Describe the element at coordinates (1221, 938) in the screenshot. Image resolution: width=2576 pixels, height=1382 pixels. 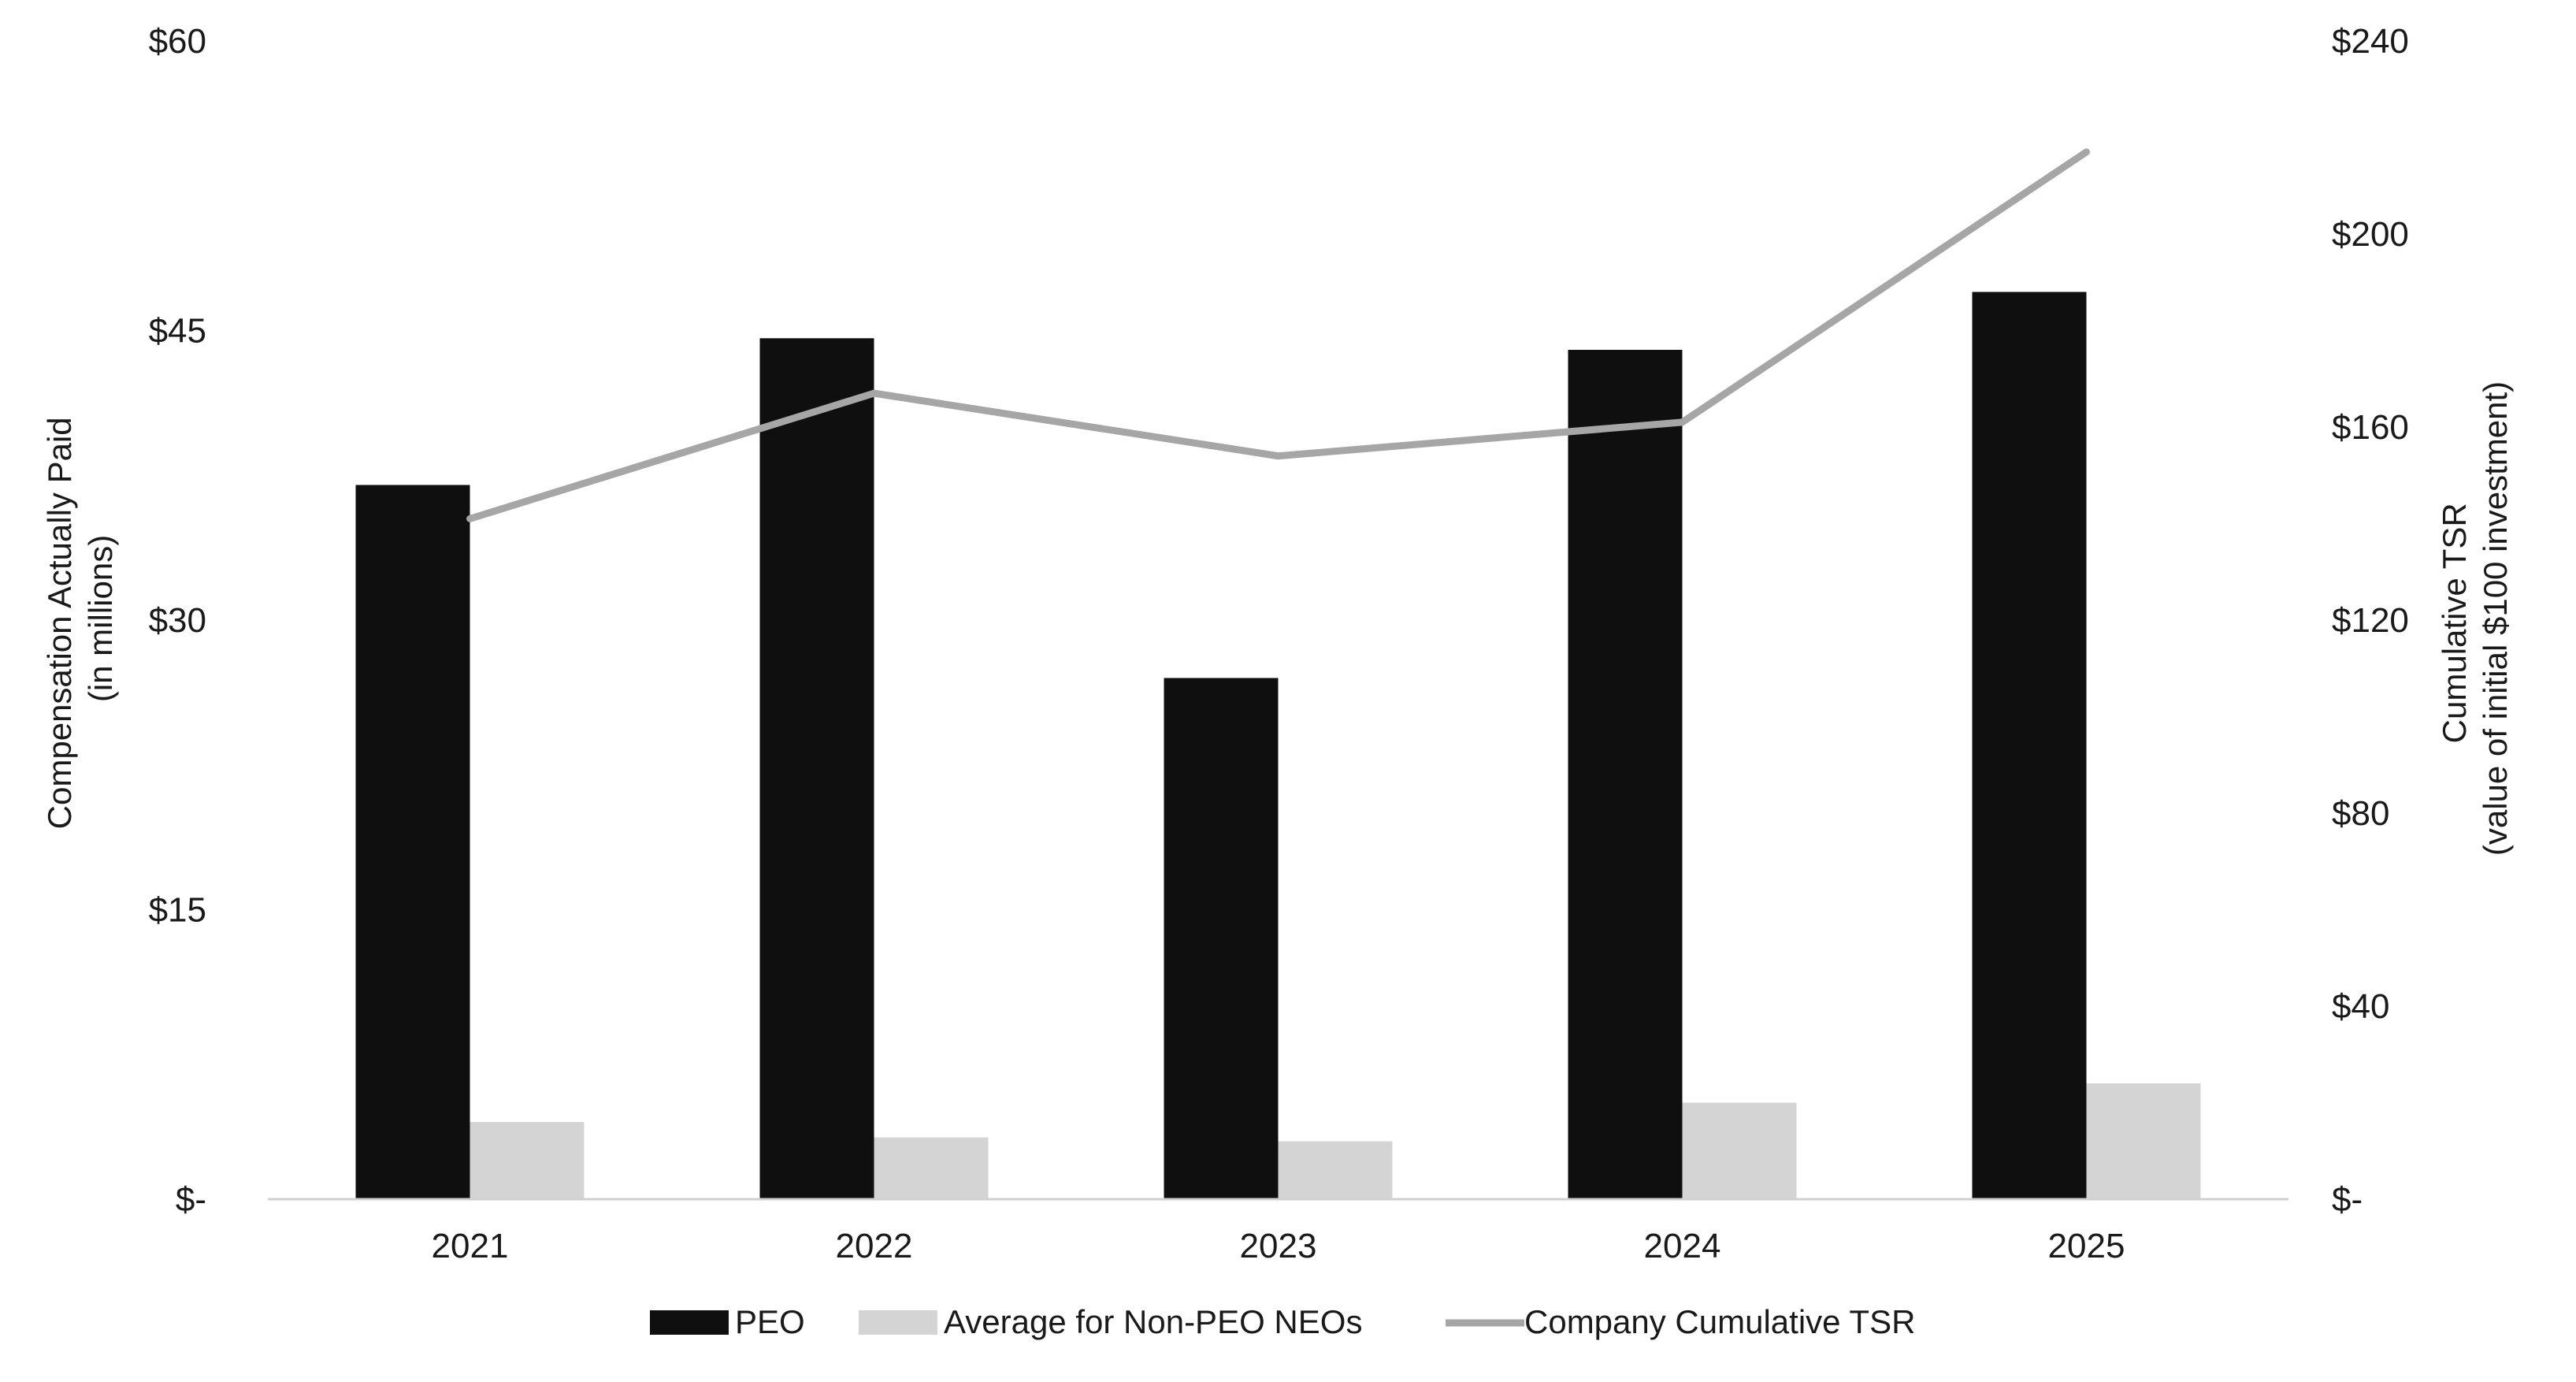
I see `bar-peo-2023` at that location.